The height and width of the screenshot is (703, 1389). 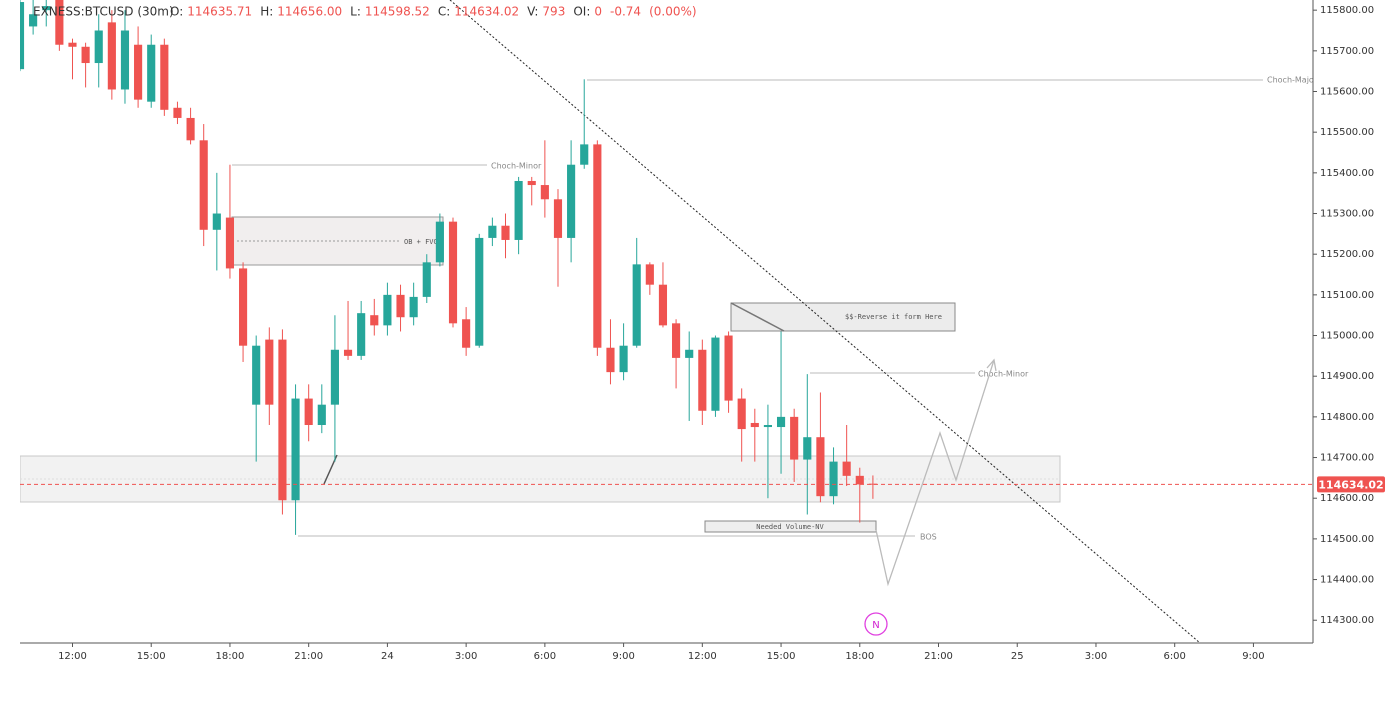 What do you see at coordinates (1347, 132) in the screenshot?
I see `y-tick-label: 115500.00` at bounding box center [1347, 132].